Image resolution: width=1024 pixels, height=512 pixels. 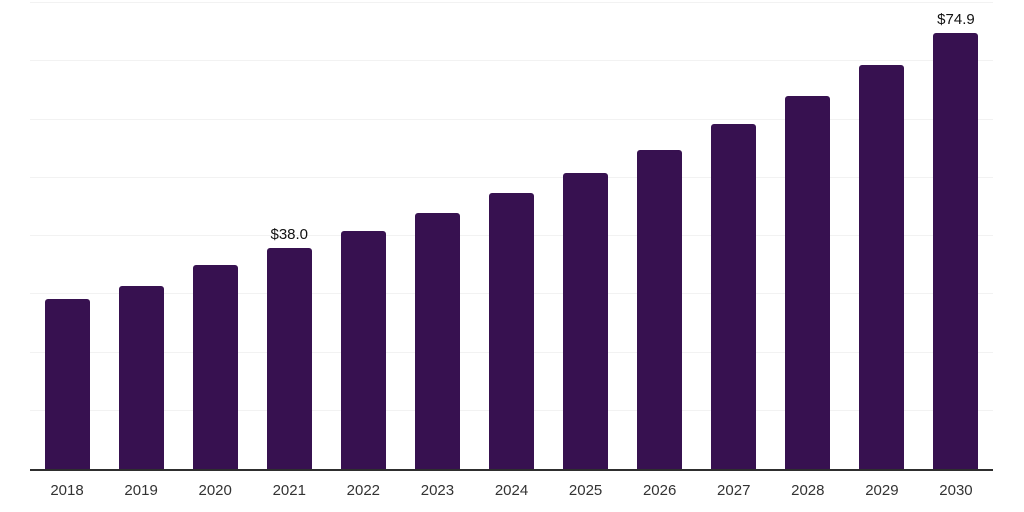 I want to click on x-tick-label-2029: 2029, so click(x=882, y=490).